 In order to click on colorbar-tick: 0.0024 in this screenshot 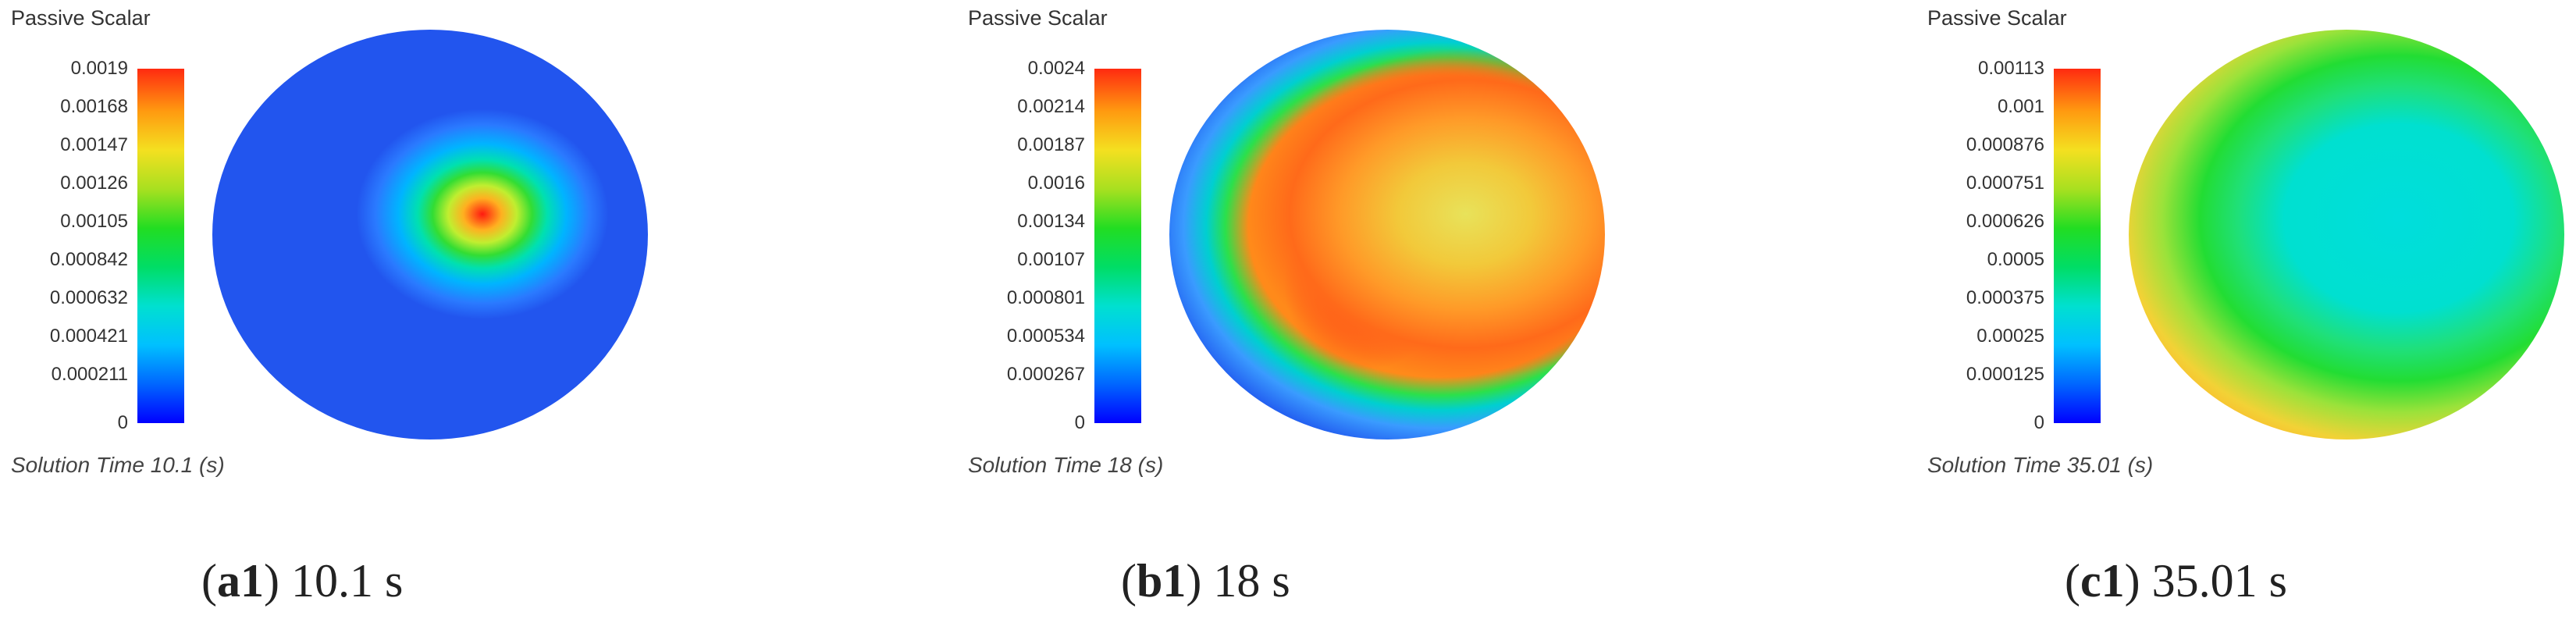, I will do `click(1056, 68)`.